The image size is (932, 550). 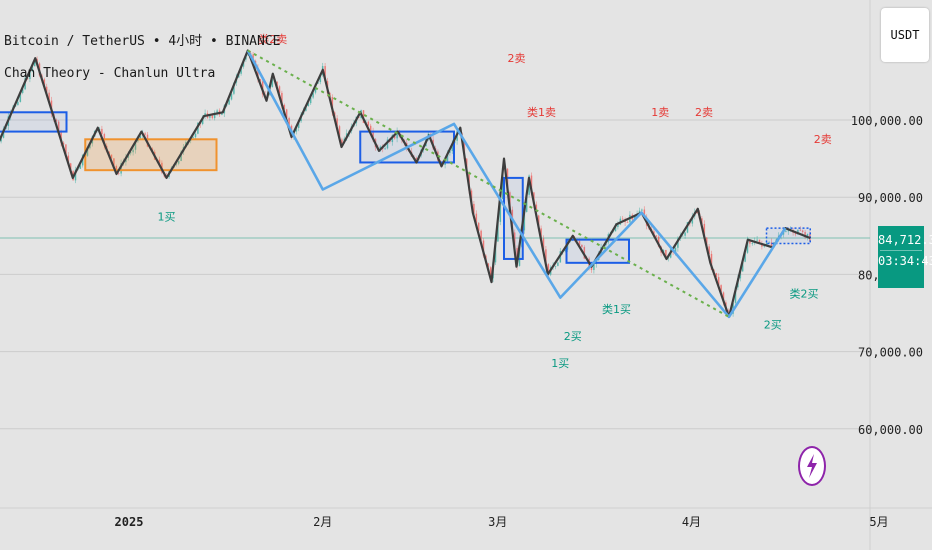 I want to click on indicator-name: Chan Theory - Chanlun Ultra, so click(x=110, y=73).